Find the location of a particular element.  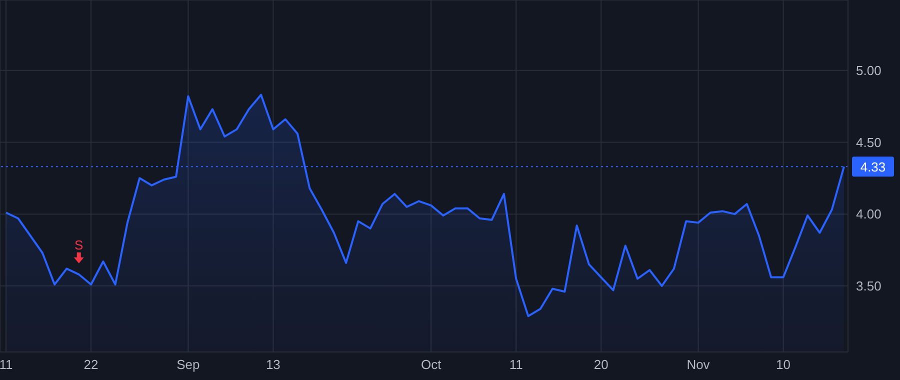

y-tick-label: 4.50 is located at coordinates (869, 142).